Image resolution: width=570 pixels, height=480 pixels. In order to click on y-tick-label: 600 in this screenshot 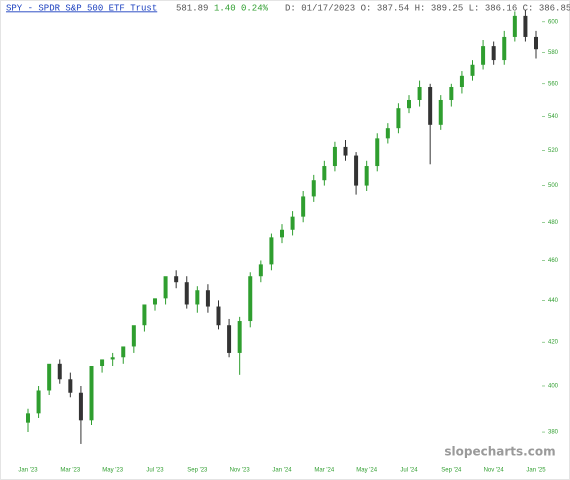, I will do `click(553, 22)`.